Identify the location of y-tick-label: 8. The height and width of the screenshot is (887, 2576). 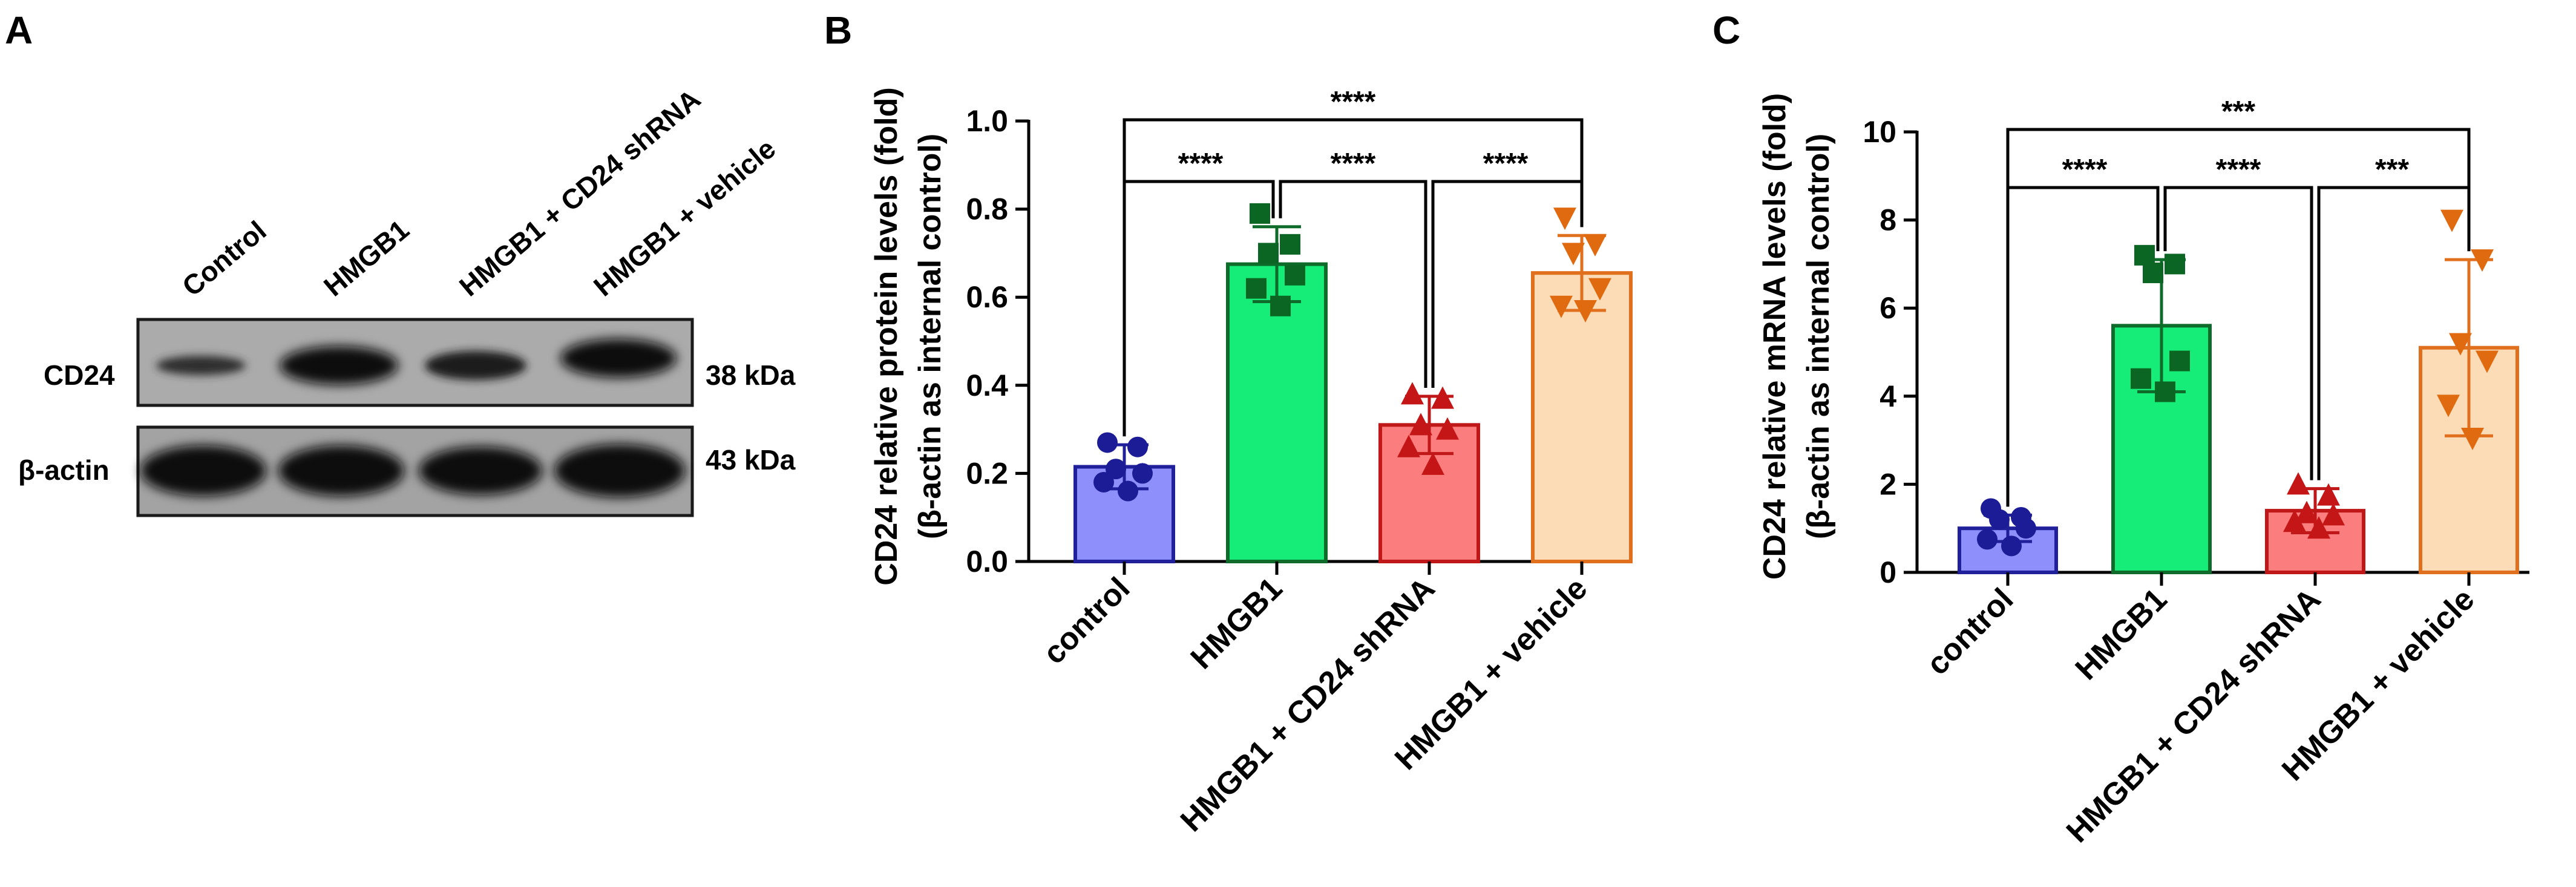
(1888, 220).